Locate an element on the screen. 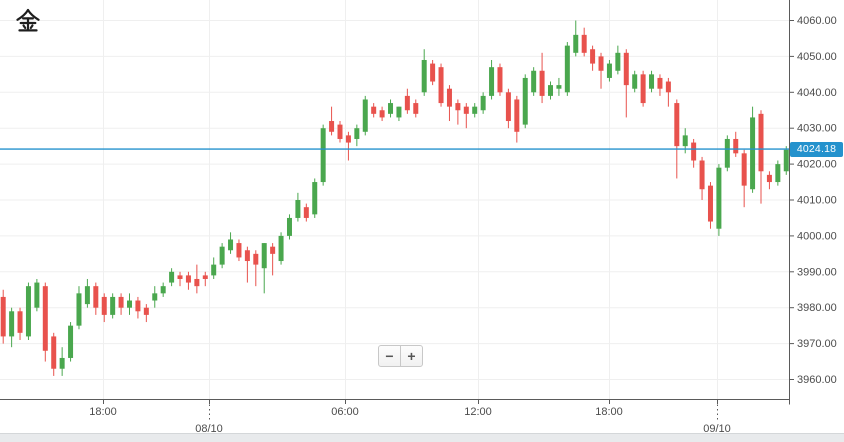  zoom-controls: − + is located at coordinates (400, 356).